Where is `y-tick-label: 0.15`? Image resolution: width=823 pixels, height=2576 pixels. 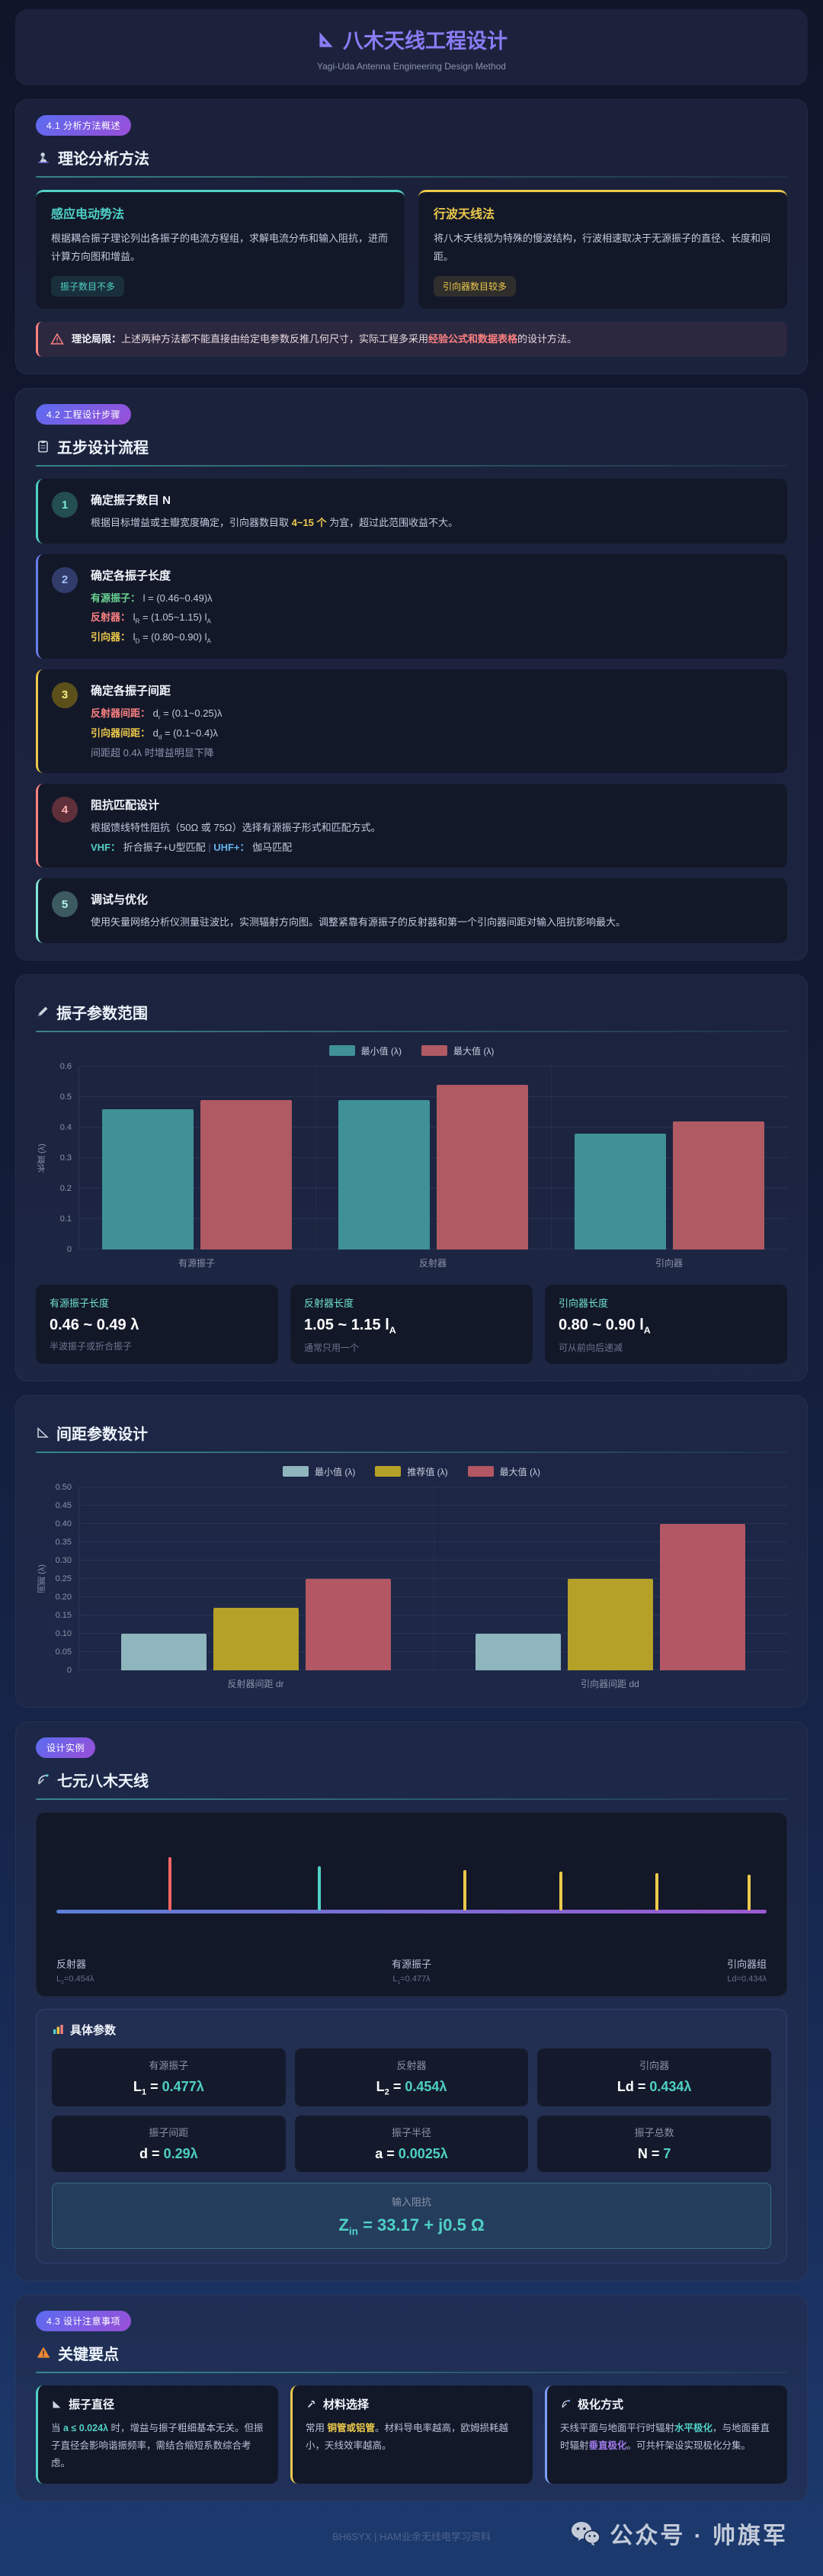 y-tick-label: 0.15 is located at coordinates (64, 1615).